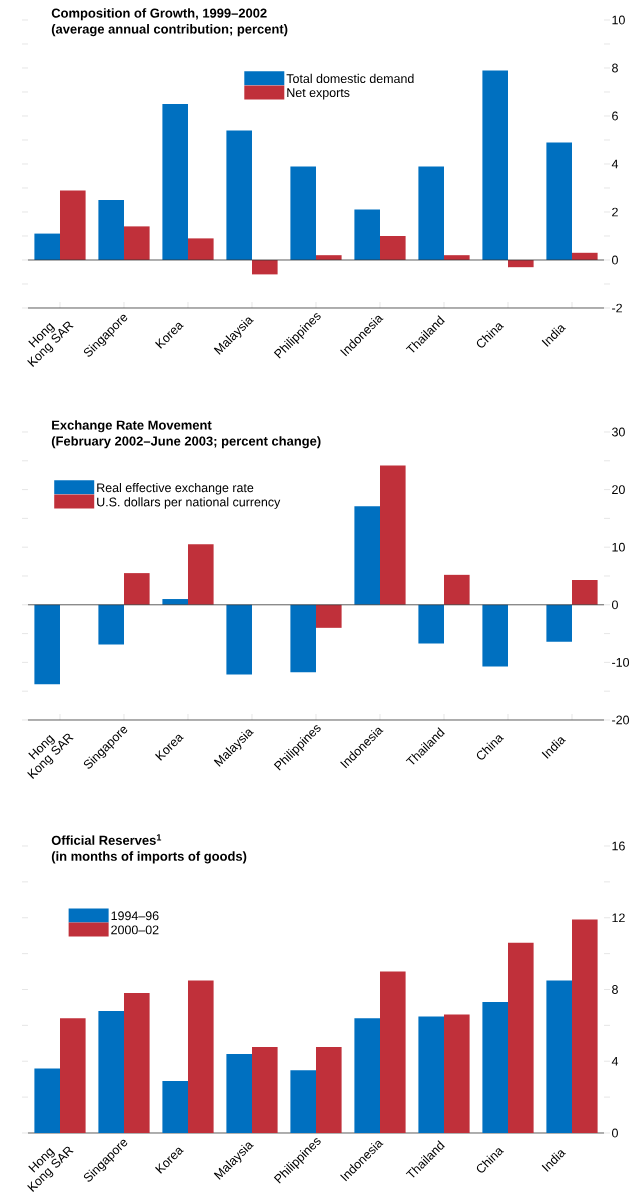  Describe the element at coordinates (106, 839) in the screenshot. I see `chart-title: Official Reserves$^{1}$` at that location.